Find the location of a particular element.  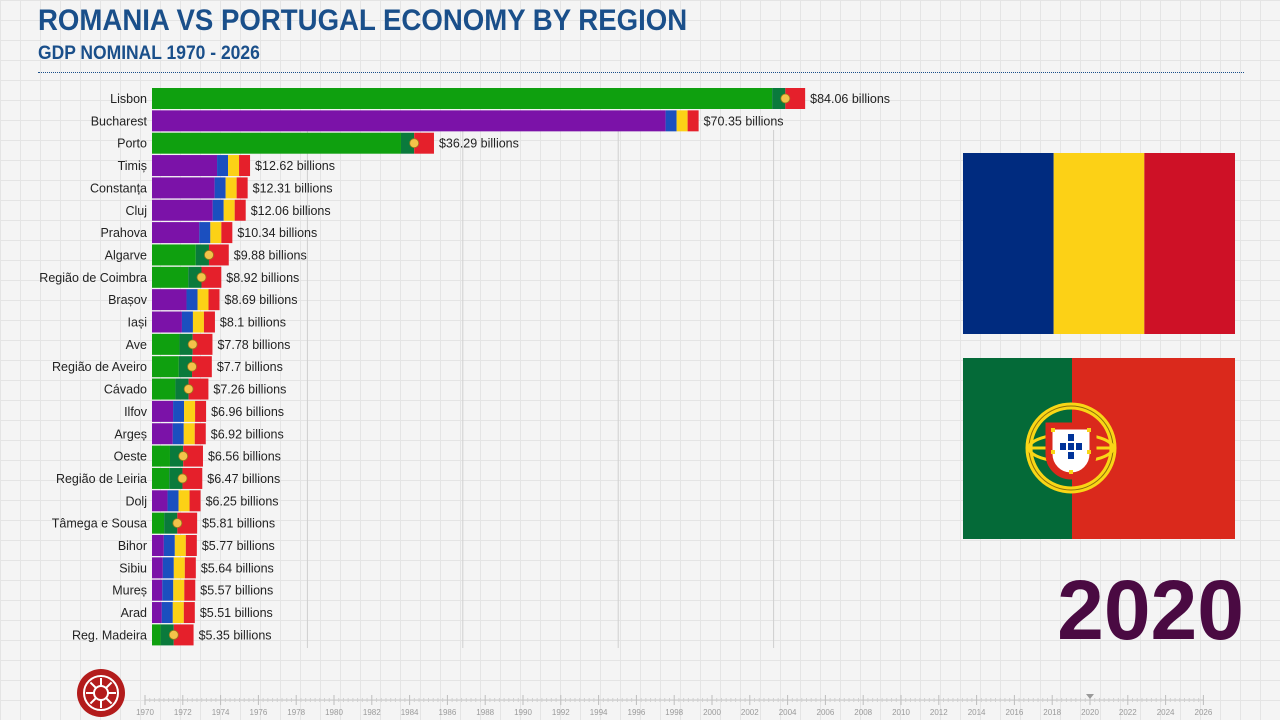

category-label: Bihor is located at coordinates (132, 546).